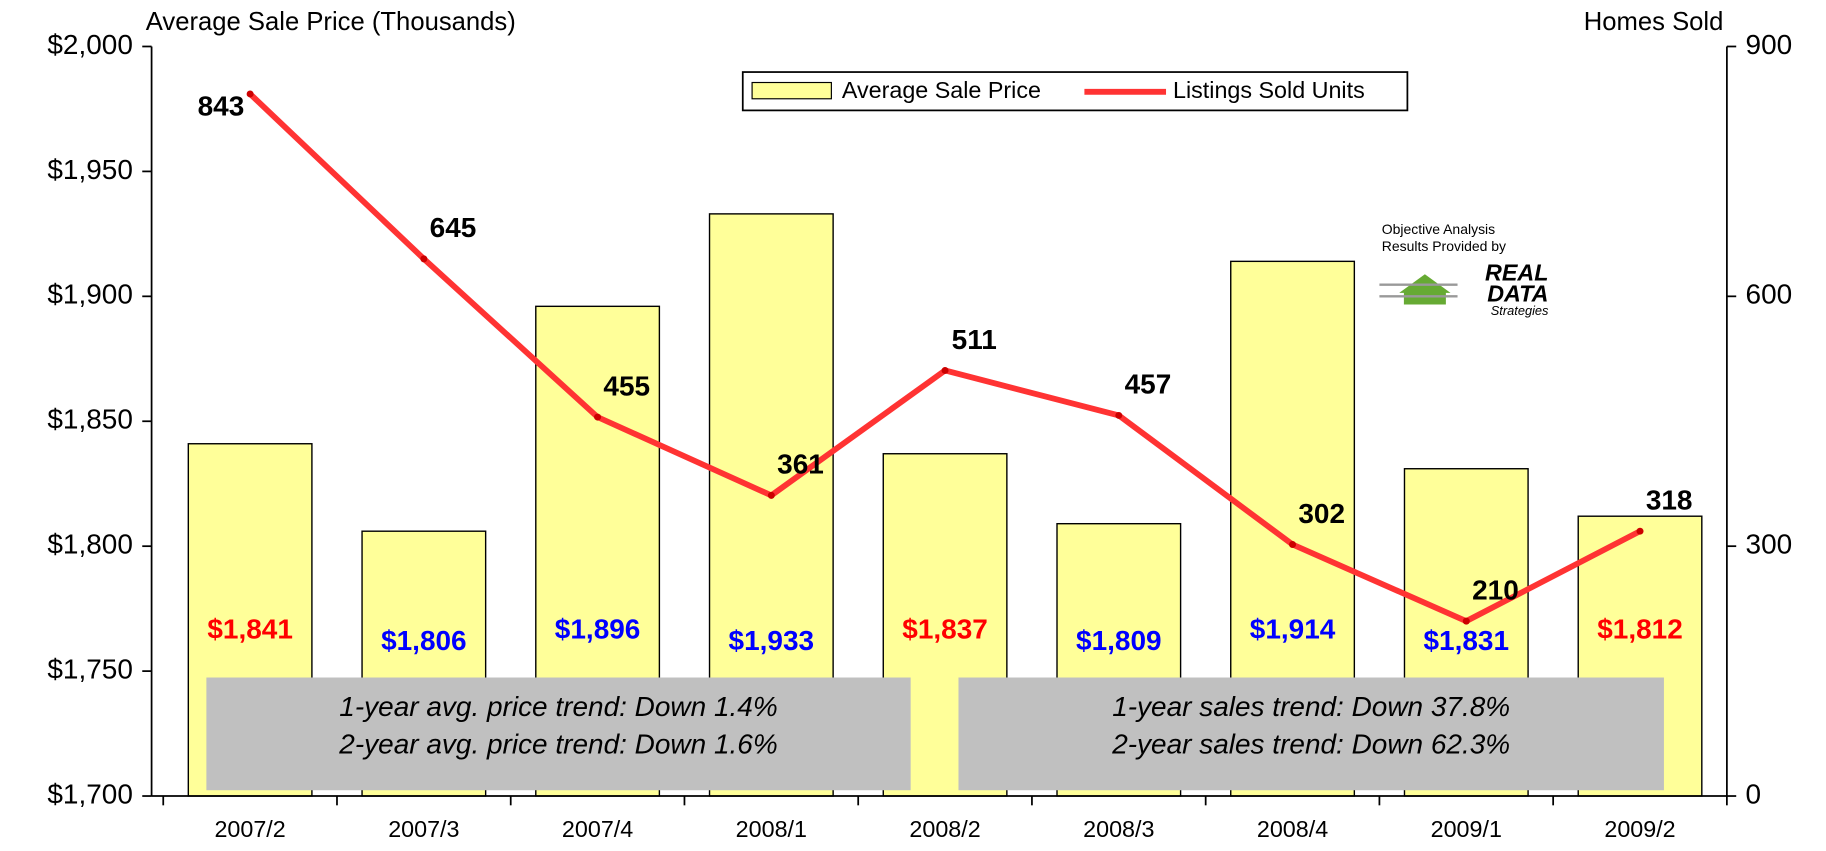  Describe the element at coordinates (941, 90) in the screenshot. I see `legend-label: Average Sale Price` at that location.